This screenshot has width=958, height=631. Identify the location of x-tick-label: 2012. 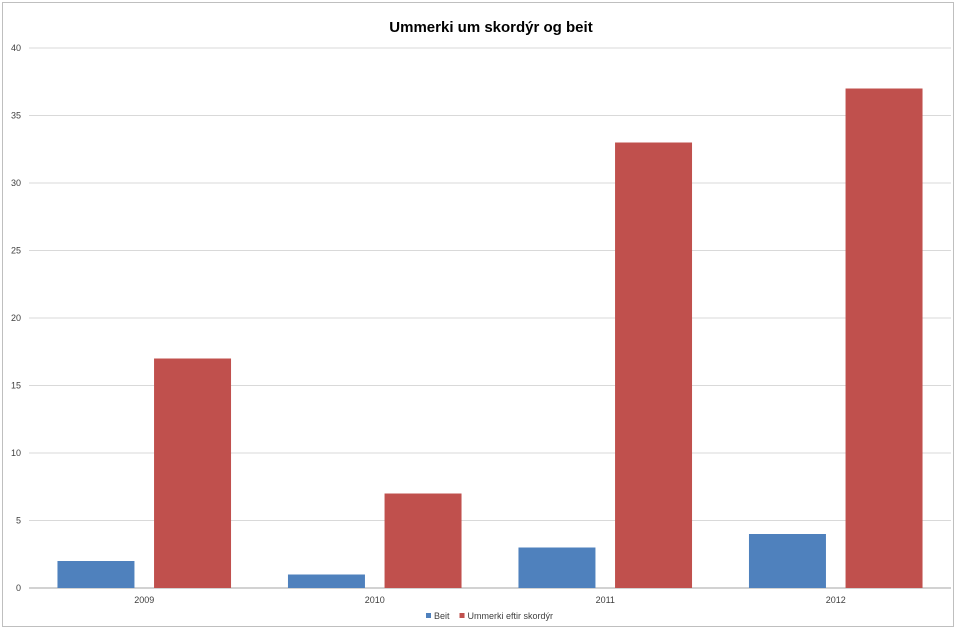
(836, 600).